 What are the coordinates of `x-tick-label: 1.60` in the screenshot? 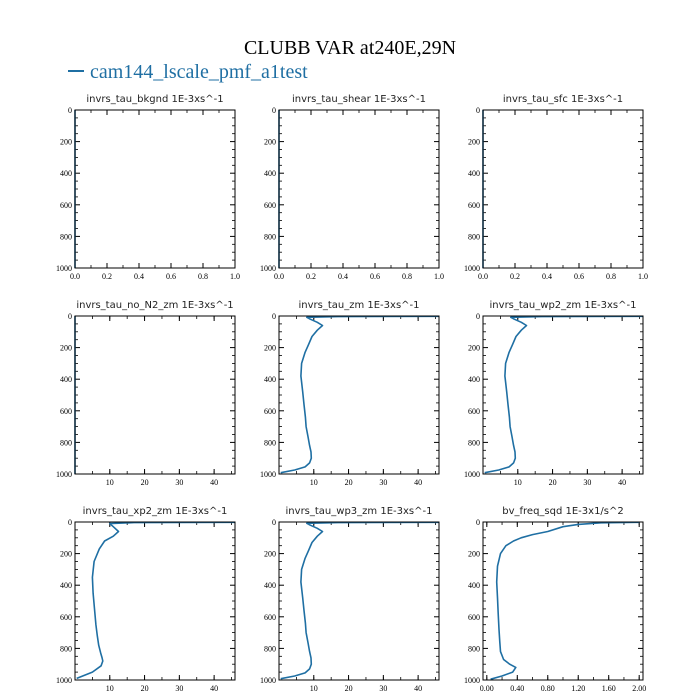 It's located at (609, 688).